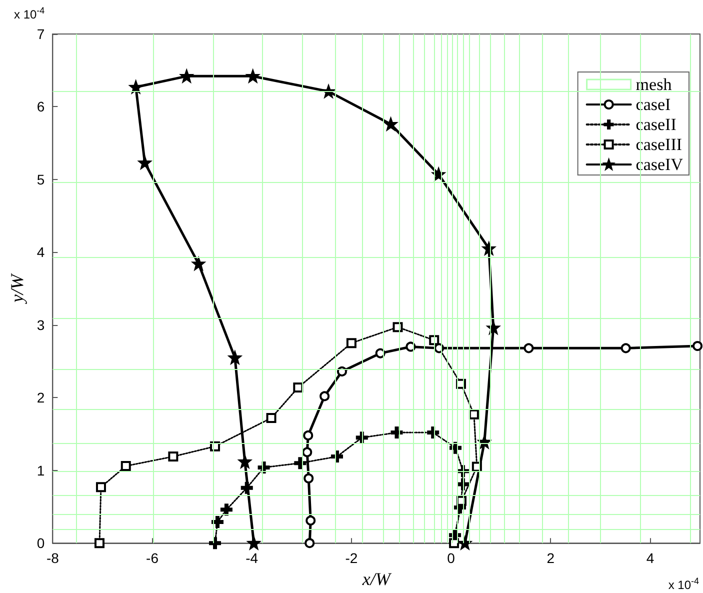 The image size is (703, 593). What do you see at coordinates (17, 288) in the screenshot?
I see `y-axis-title: y/W` at bounding box center [17, 288].